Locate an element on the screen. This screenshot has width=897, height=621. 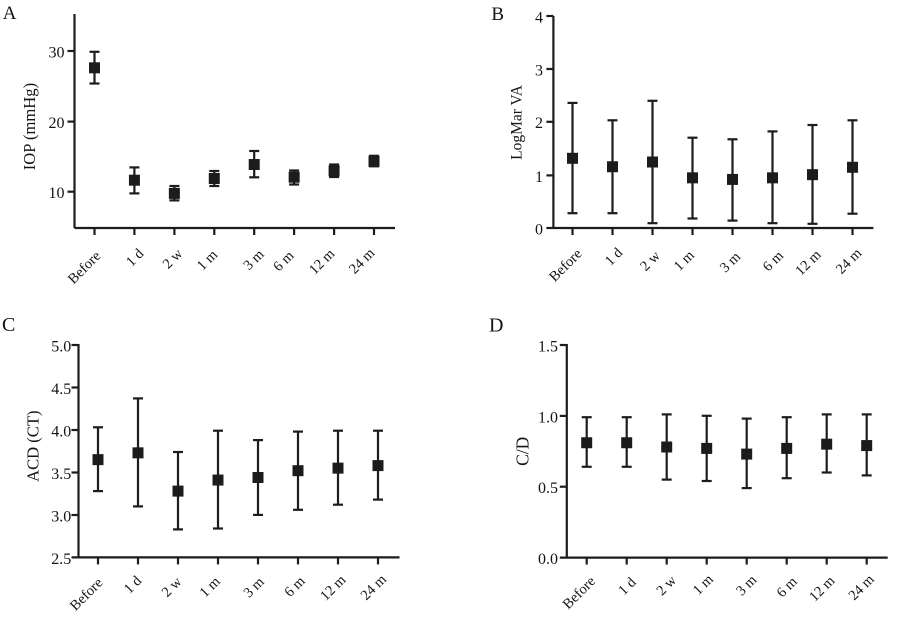
svg-text: 3 is located at coordinates (539, 70).